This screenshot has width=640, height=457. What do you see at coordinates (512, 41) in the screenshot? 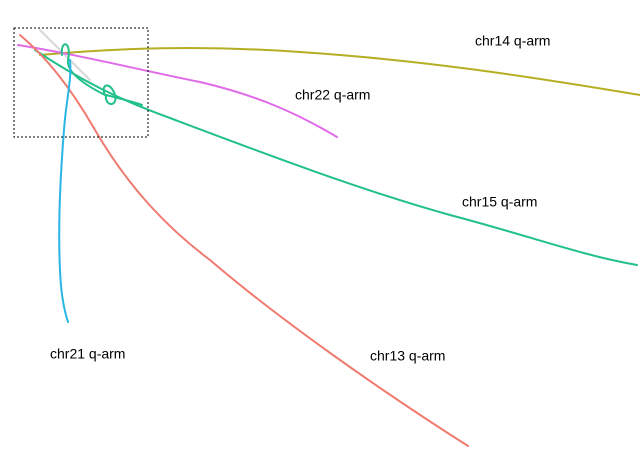
I see `arm-label: chr14 q-arm` at bounding box center [512, 41].